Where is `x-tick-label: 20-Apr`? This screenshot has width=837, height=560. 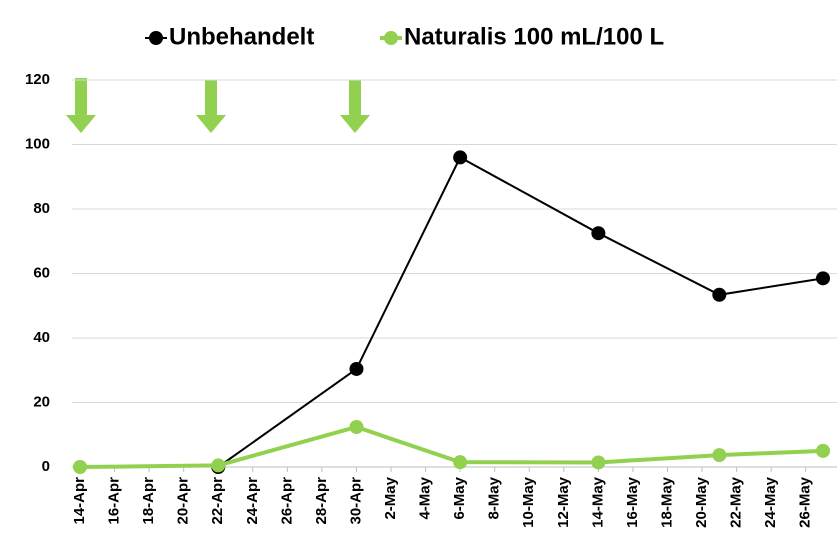
x-tick-label: 20-Apr is located at coordinates (183, 501).